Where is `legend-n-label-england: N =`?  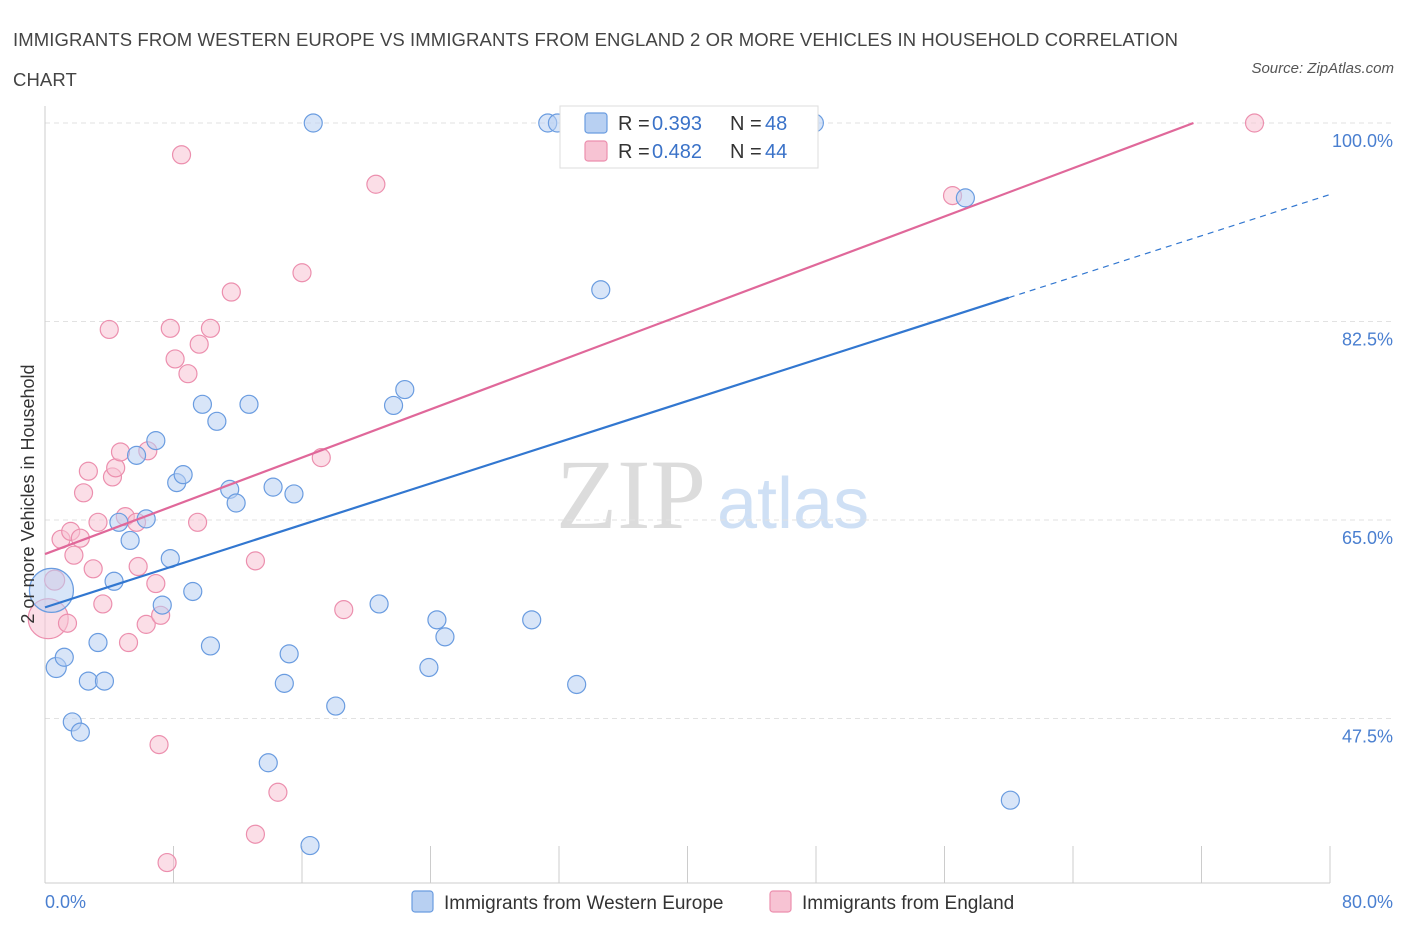 legend-n-label-england: N = is located at coordinates (746, 152).